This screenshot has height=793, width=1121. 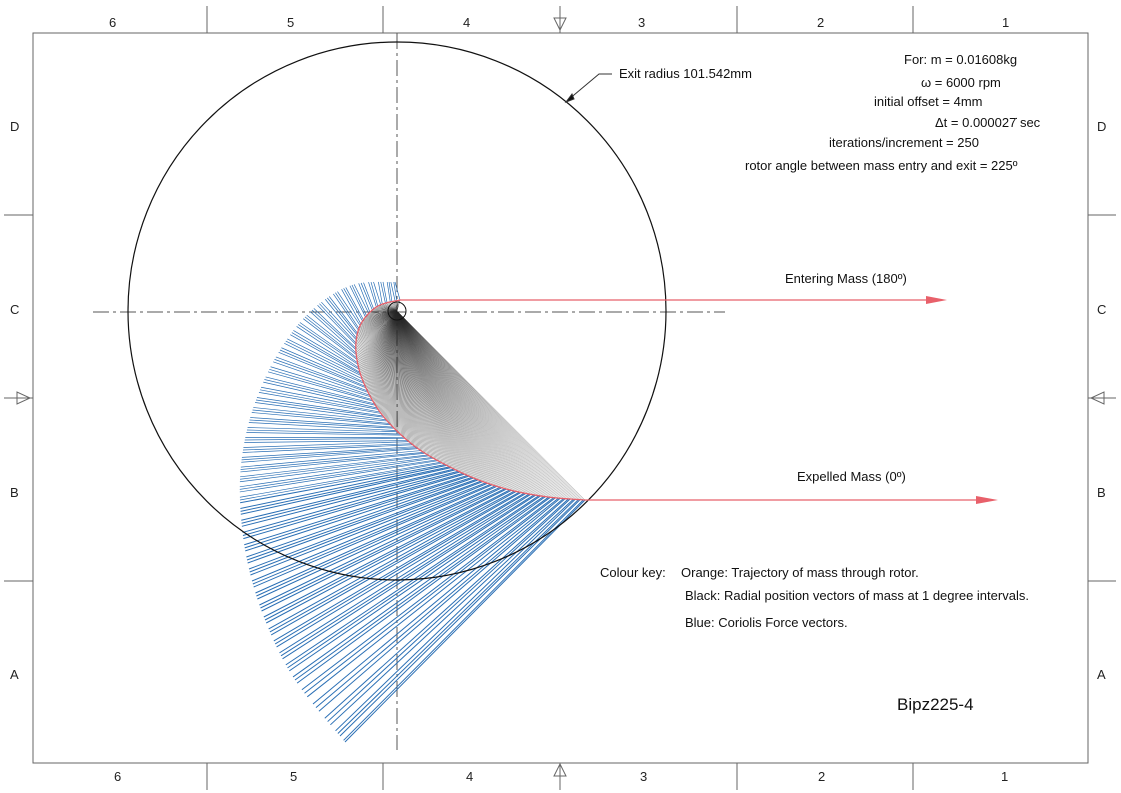 I want to click on column-label-top-6: 6, so click(x=113, y=22).